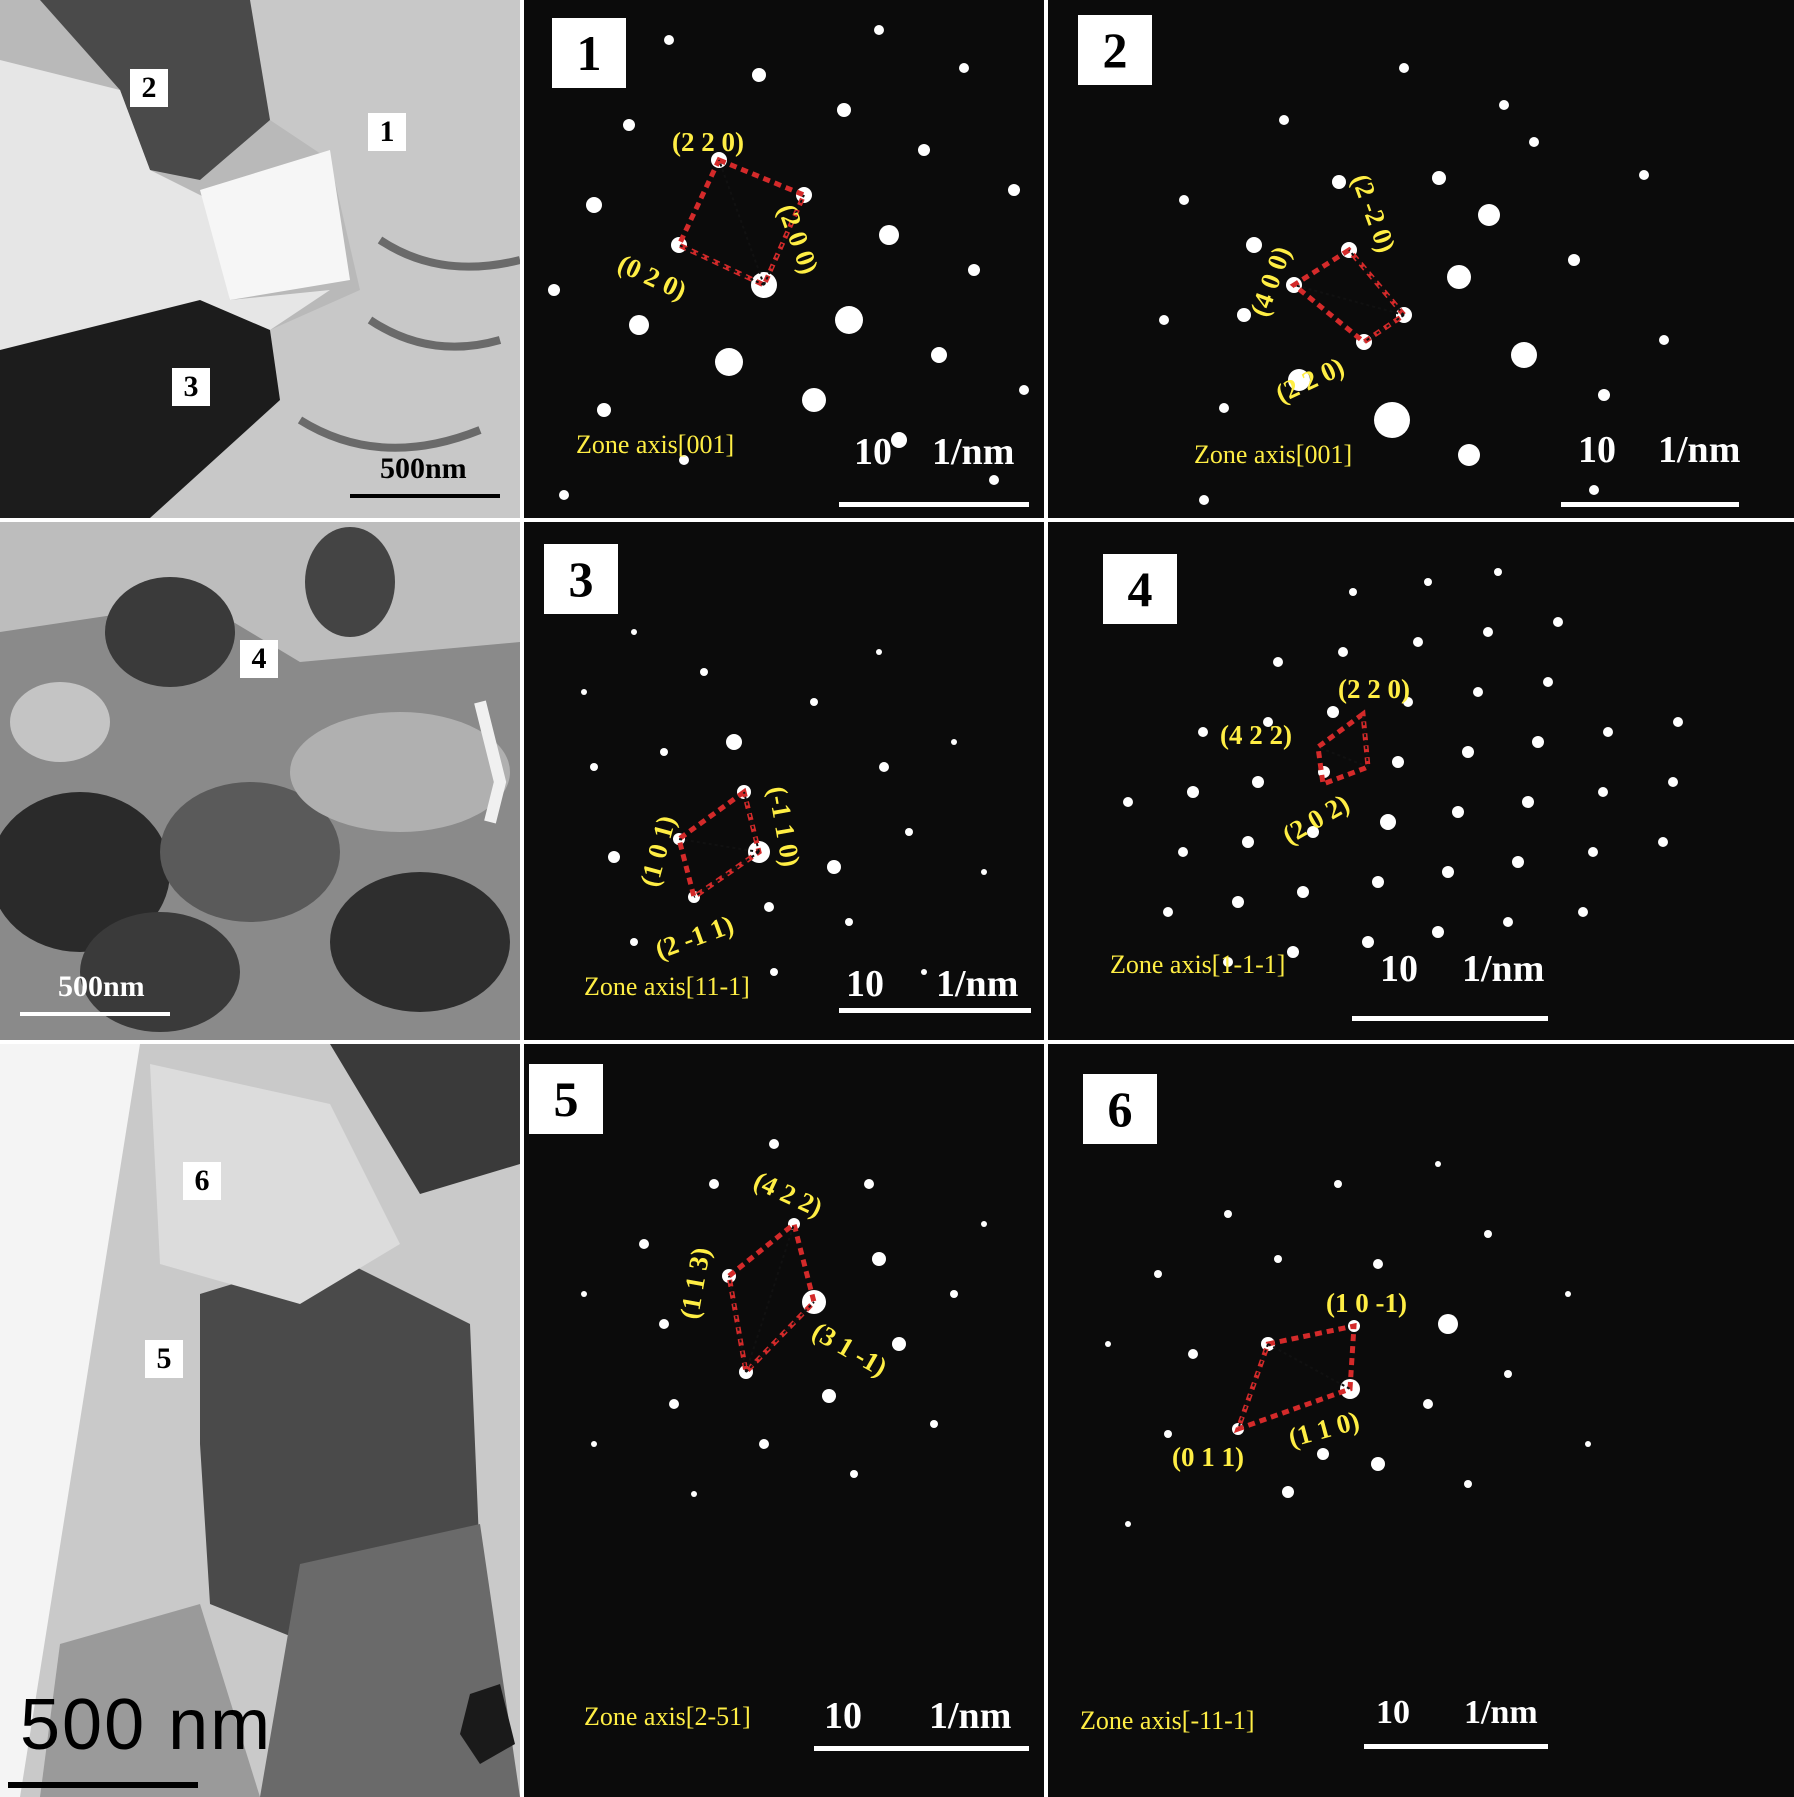  What do you see at coordinates (667, 1716) in the screenshot?
I see `zone-axis-label: Zone axis[2-51]` at bounding box center [667, 1716].